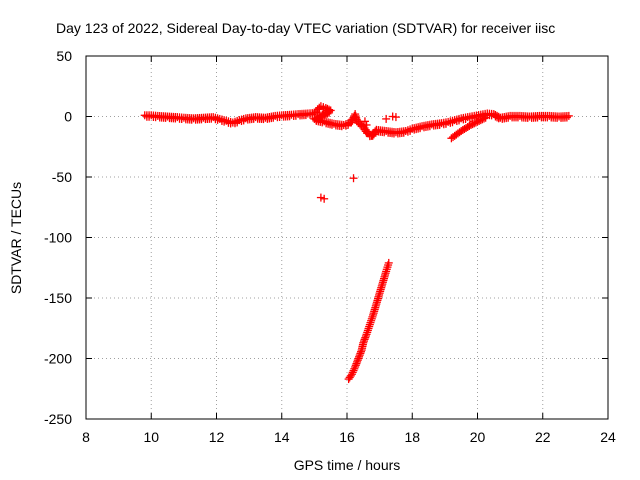 The height and width of the screenshot is (480, 640). What do you see at coordinates (478, 437) in the screenshot?
I see `x-tick-label: 20` at bounding box center [478, 437].